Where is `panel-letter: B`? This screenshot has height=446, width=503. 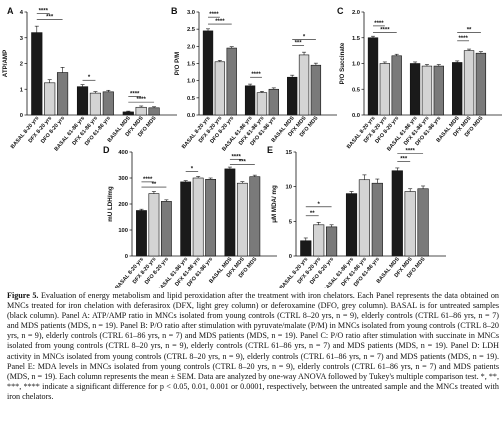
panel-letter: B is located at coordinates (174, 11).